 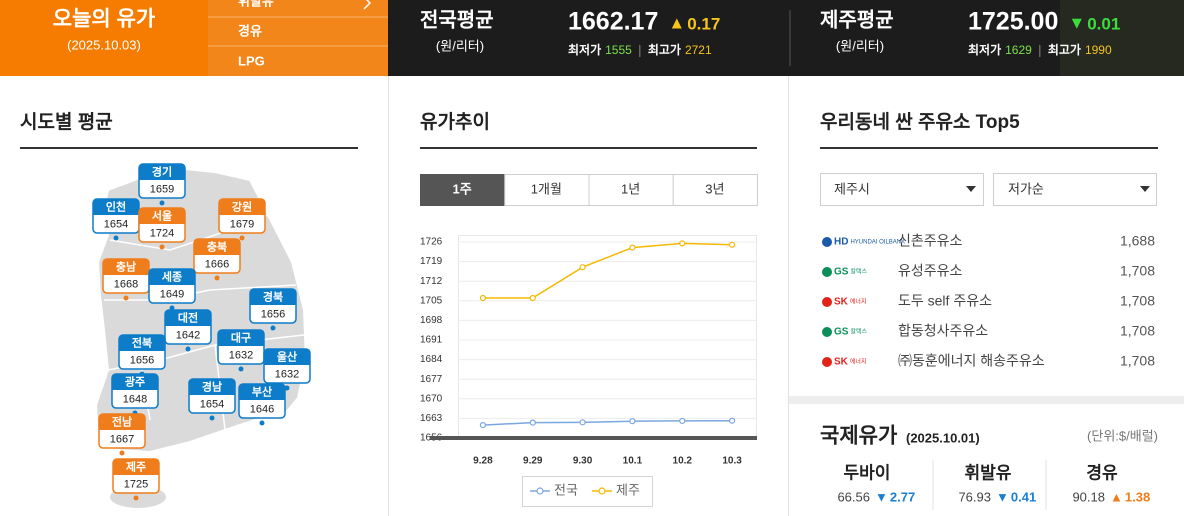 What do you see at coordinates (943, 437) in the screenshot?
I see `intl-date: (2025.10.01)` at bounding box center [943, 437].